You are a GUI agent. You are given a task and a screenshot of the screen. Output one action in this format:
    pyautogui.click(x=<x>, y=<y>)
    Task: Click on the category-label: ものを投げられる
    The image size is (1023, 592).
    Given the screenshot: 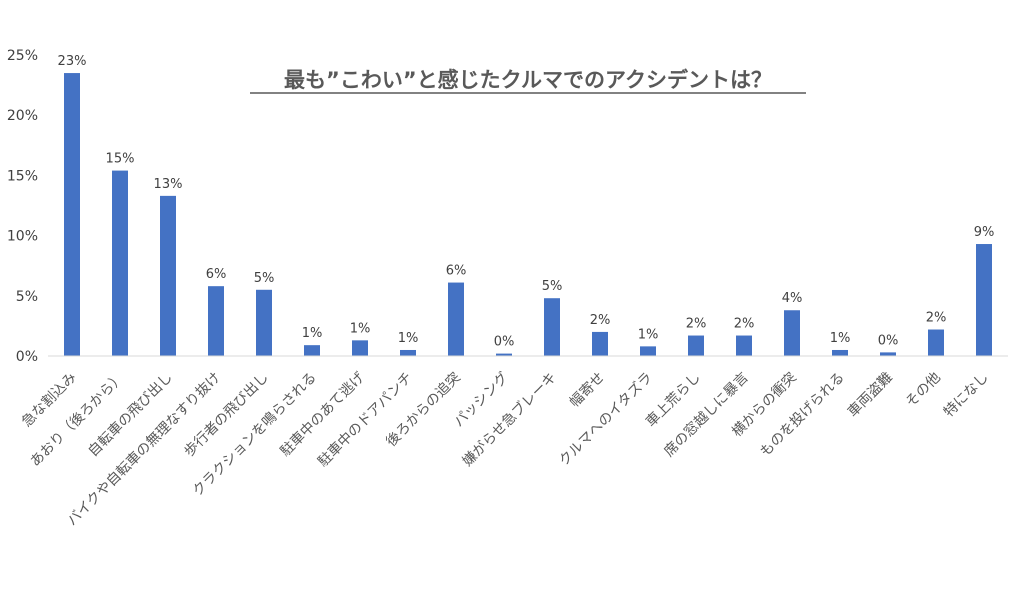 What is the action you would take?
    pyautogui.click(x=802, y=415)
    